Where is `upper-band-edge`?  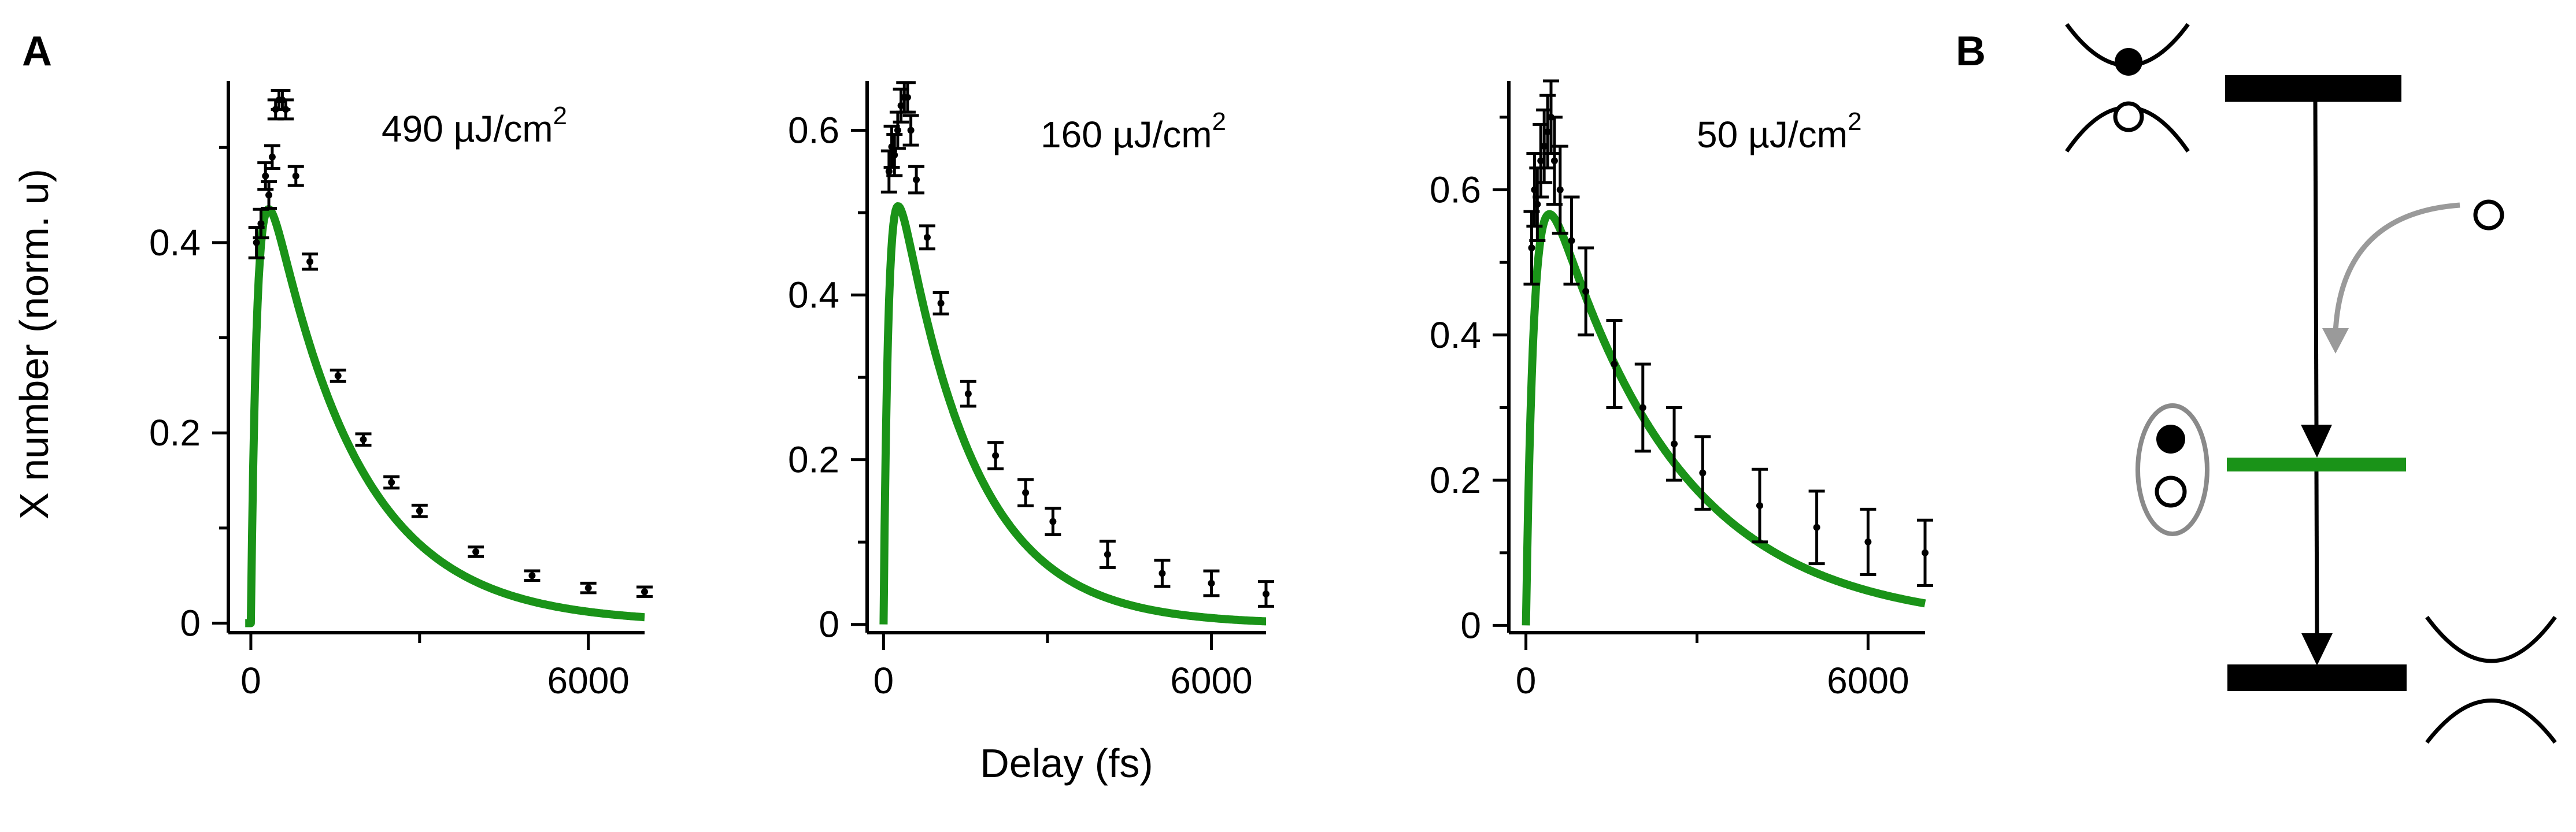 upper-band-edge is located at coordinates (2313, 88).